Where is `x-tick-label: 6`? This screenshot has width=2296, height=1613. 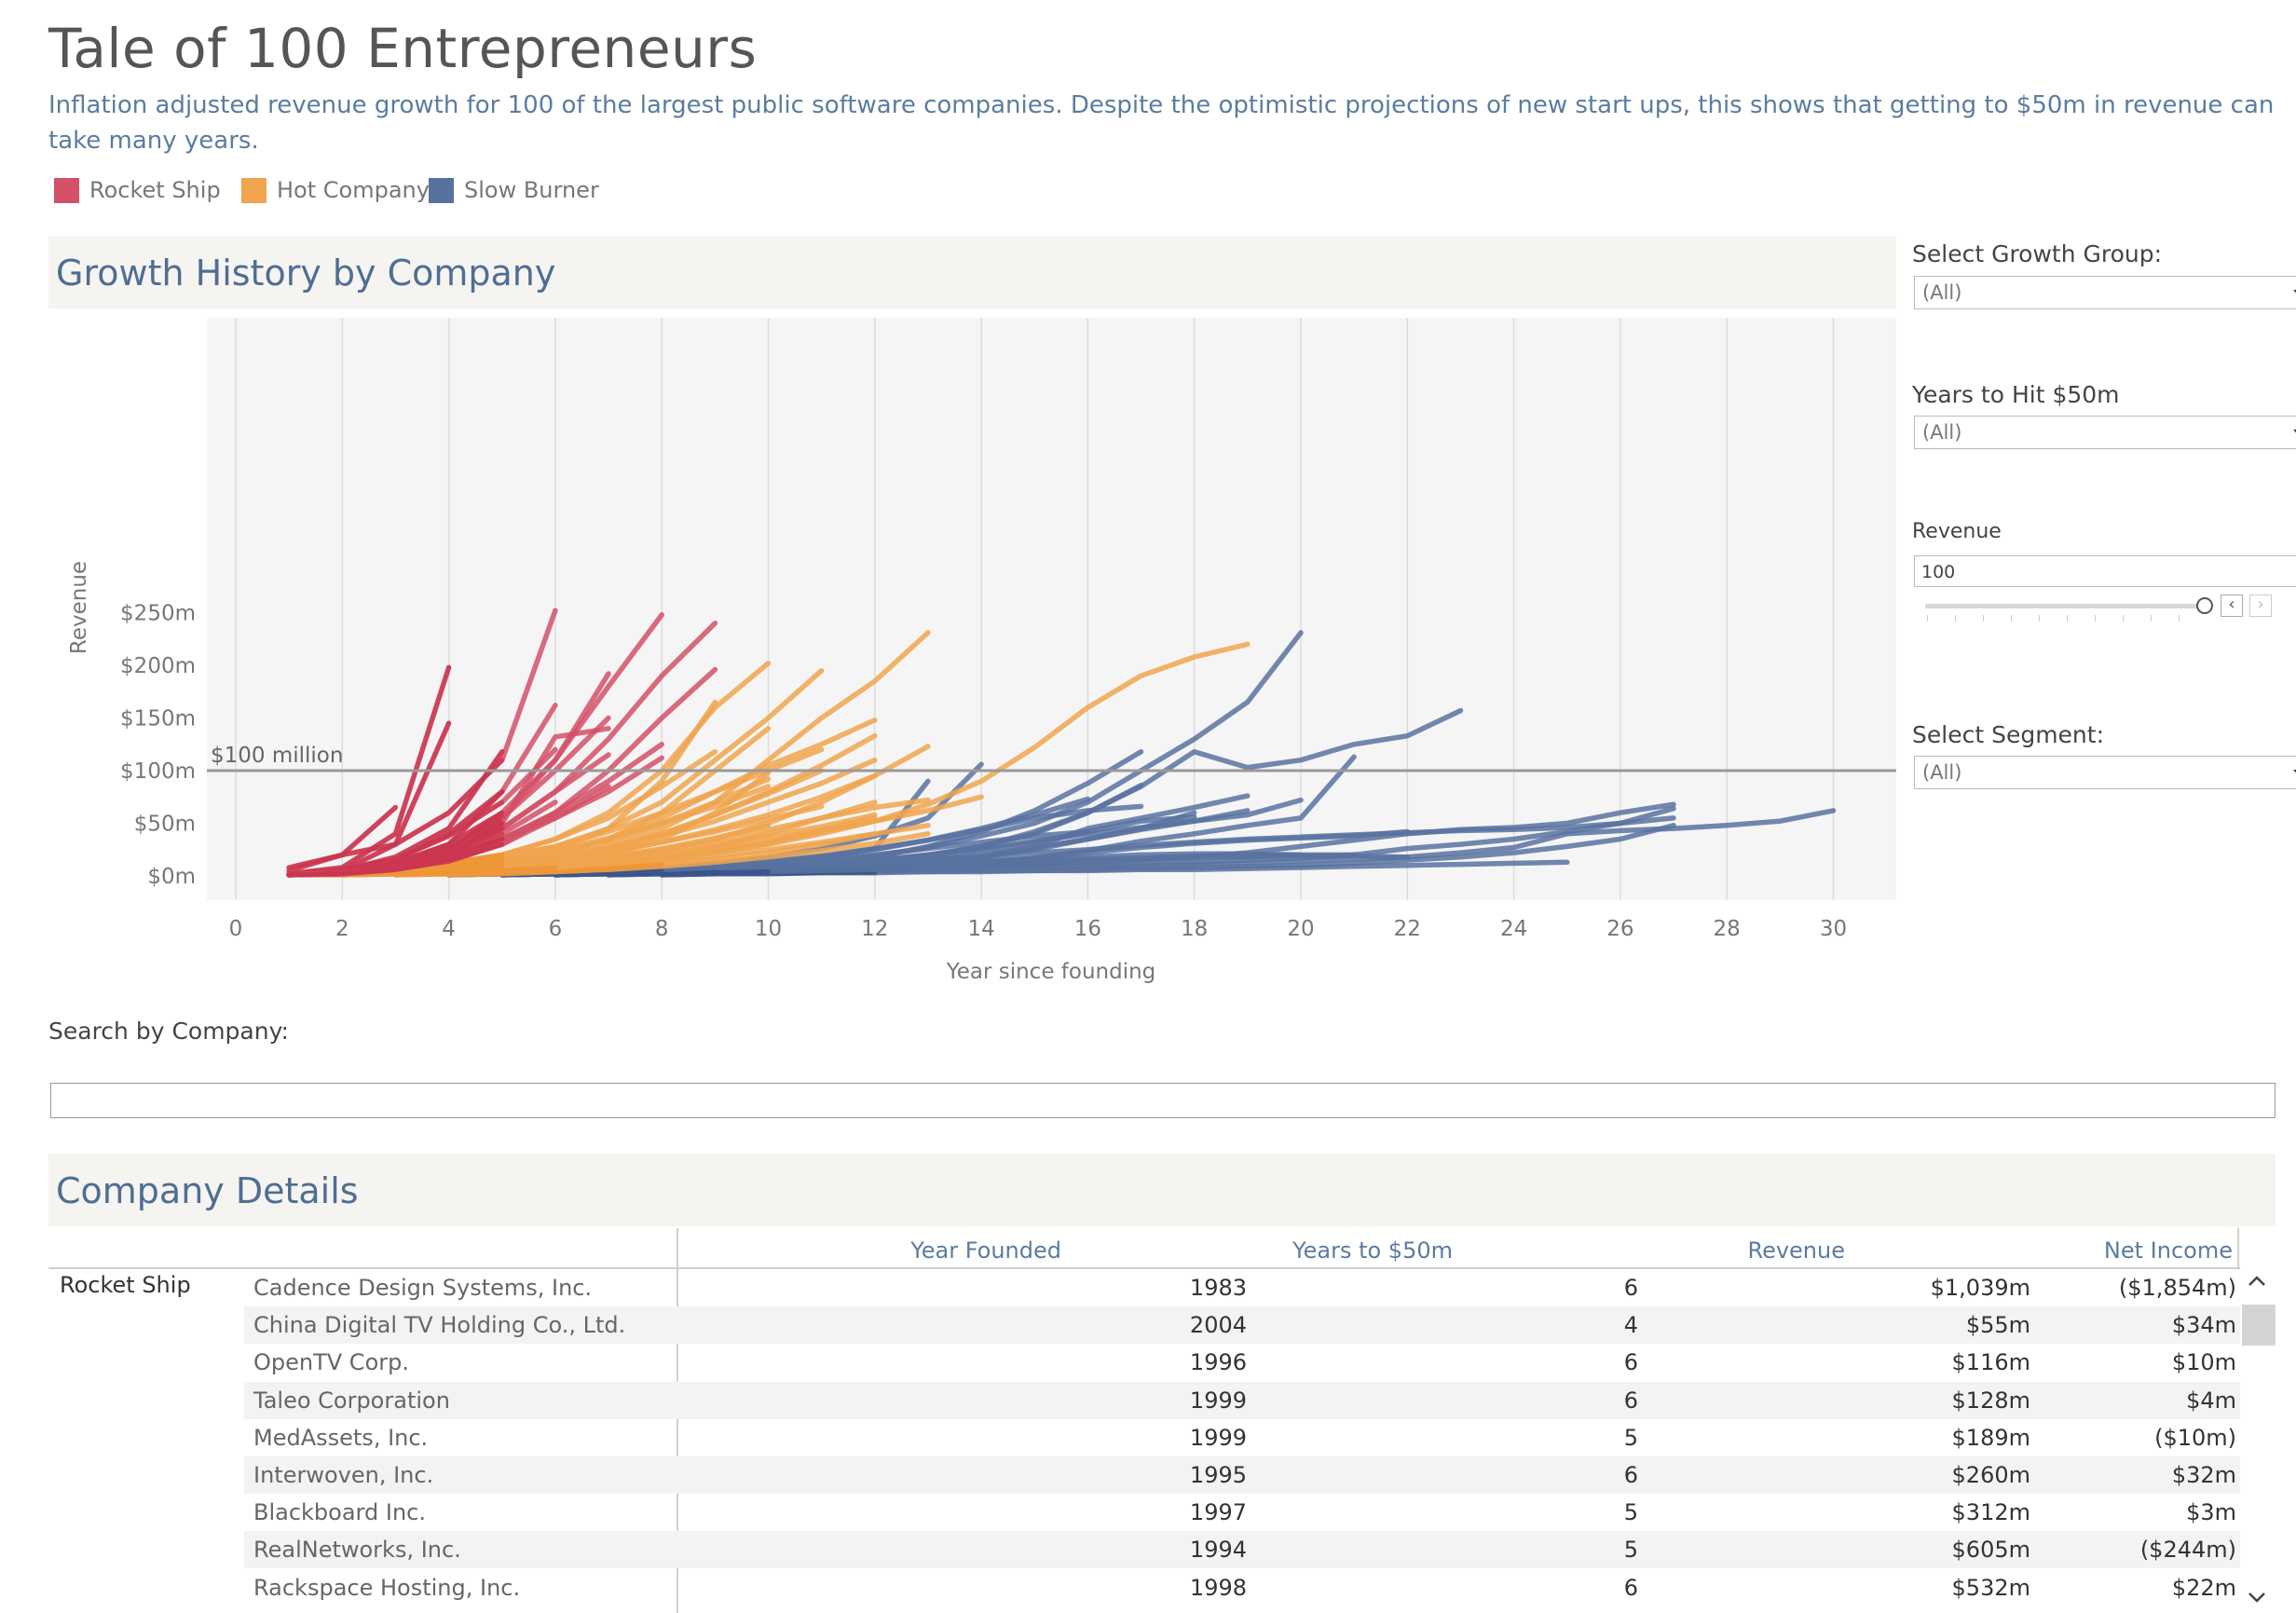 x-tick-label: 6 is located at coordinates (556, 929).